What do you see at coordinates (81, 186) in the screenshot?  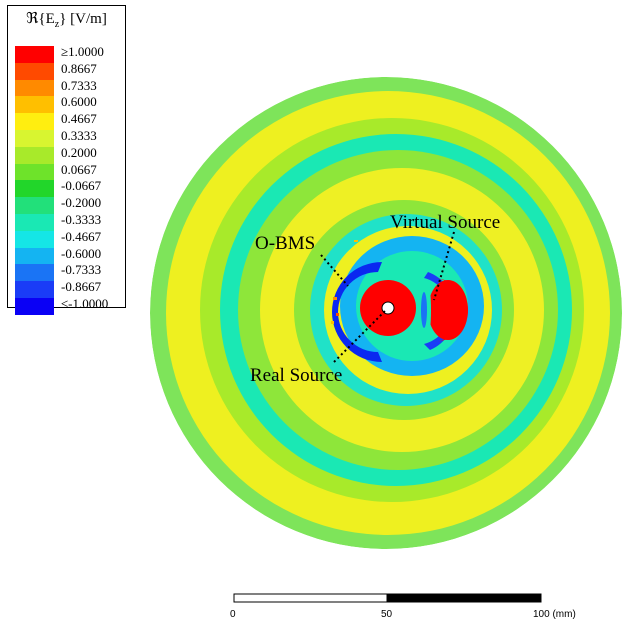 I see `legend-tick-label: -0.0667` at bounding box center [81, 186].